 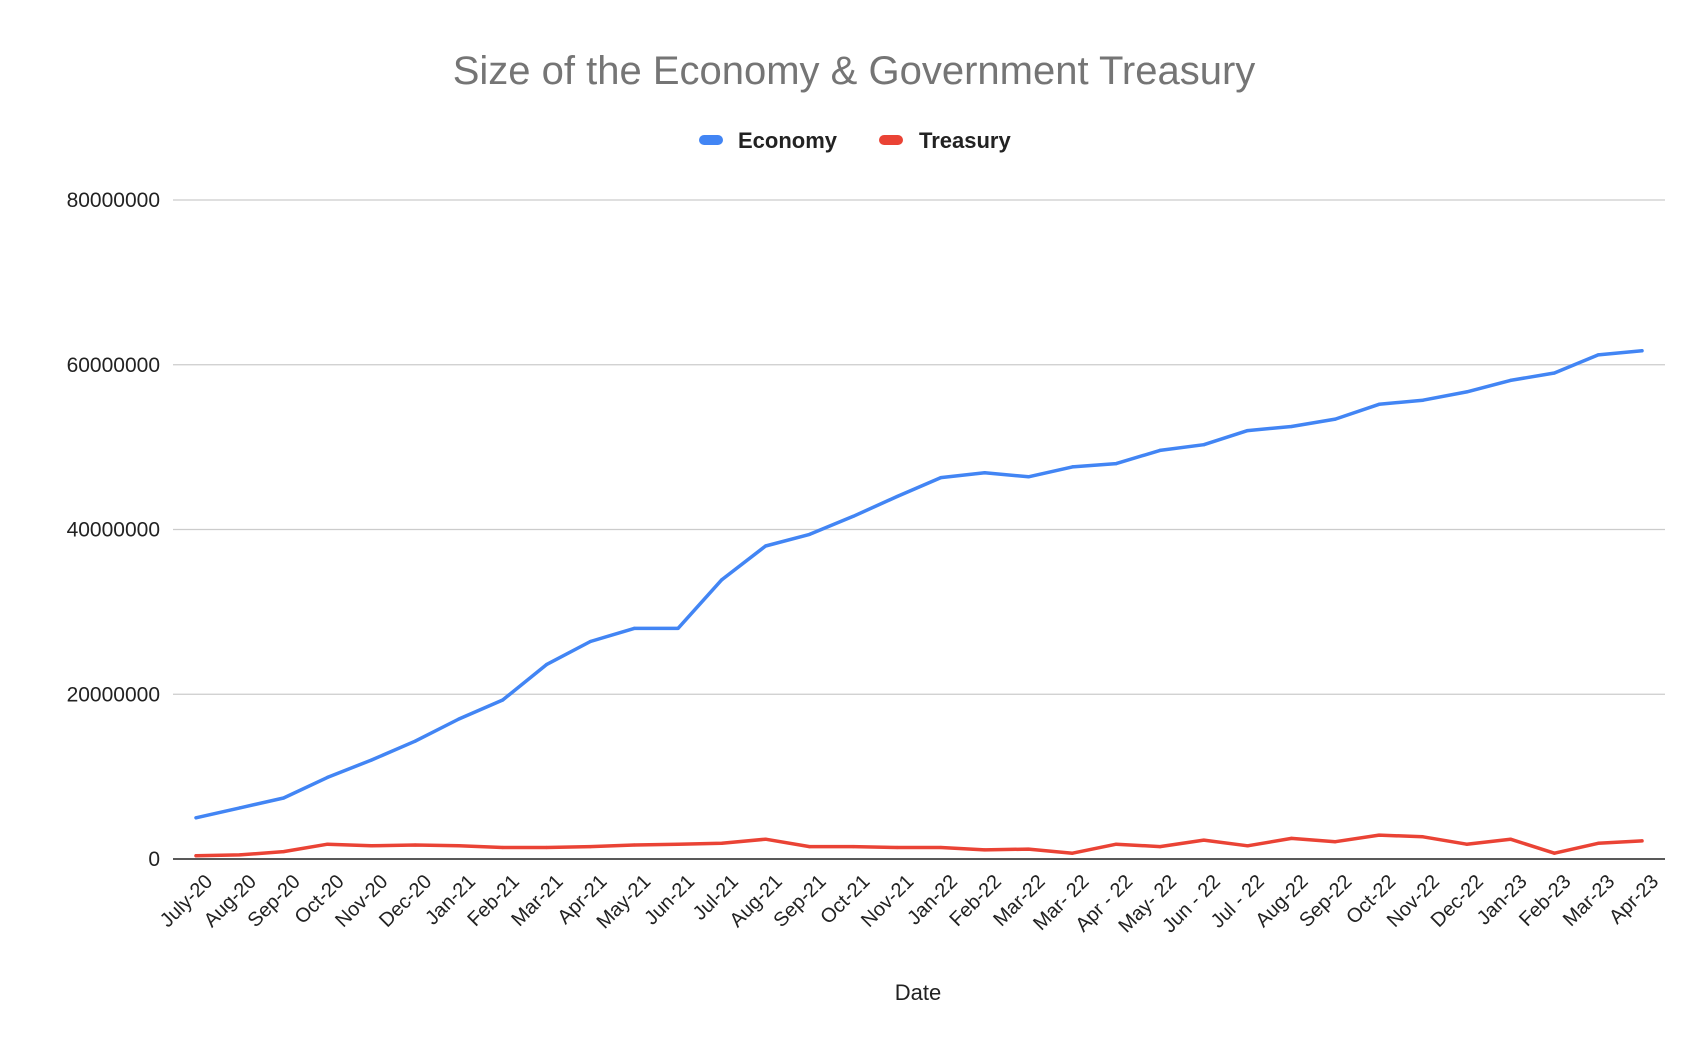 What do you see at coordinates (1634, 900) in the screenshot?
I see `x-tick-label: Apr-23` at bounding box center [1634, 900].